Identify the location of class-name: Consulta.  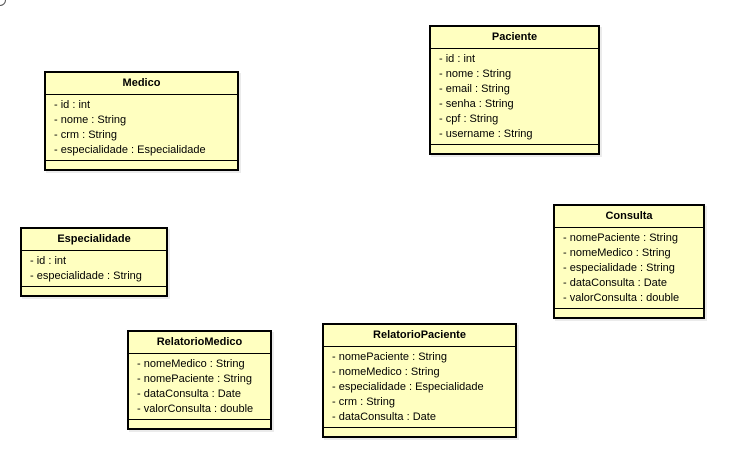
(629, 217).